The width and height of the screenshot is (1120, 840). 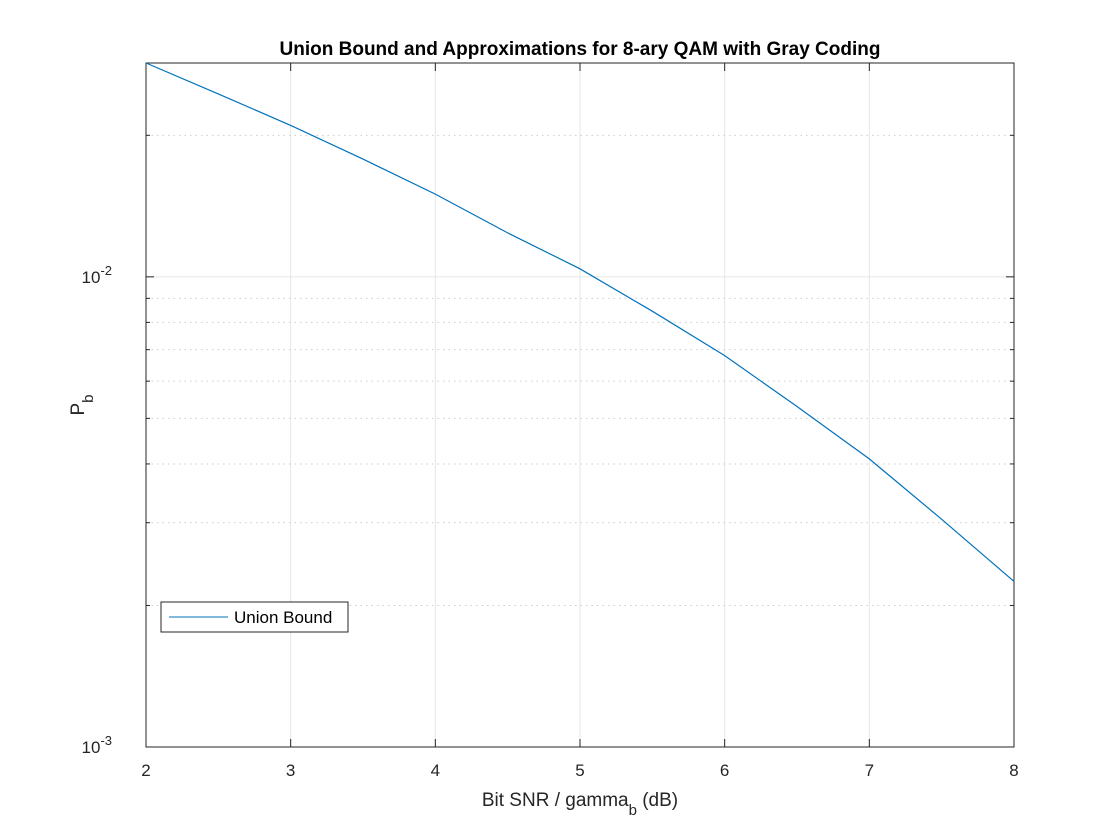 I want to click on x-axis-label-suffix: (dB), so click(x=657, y=800).